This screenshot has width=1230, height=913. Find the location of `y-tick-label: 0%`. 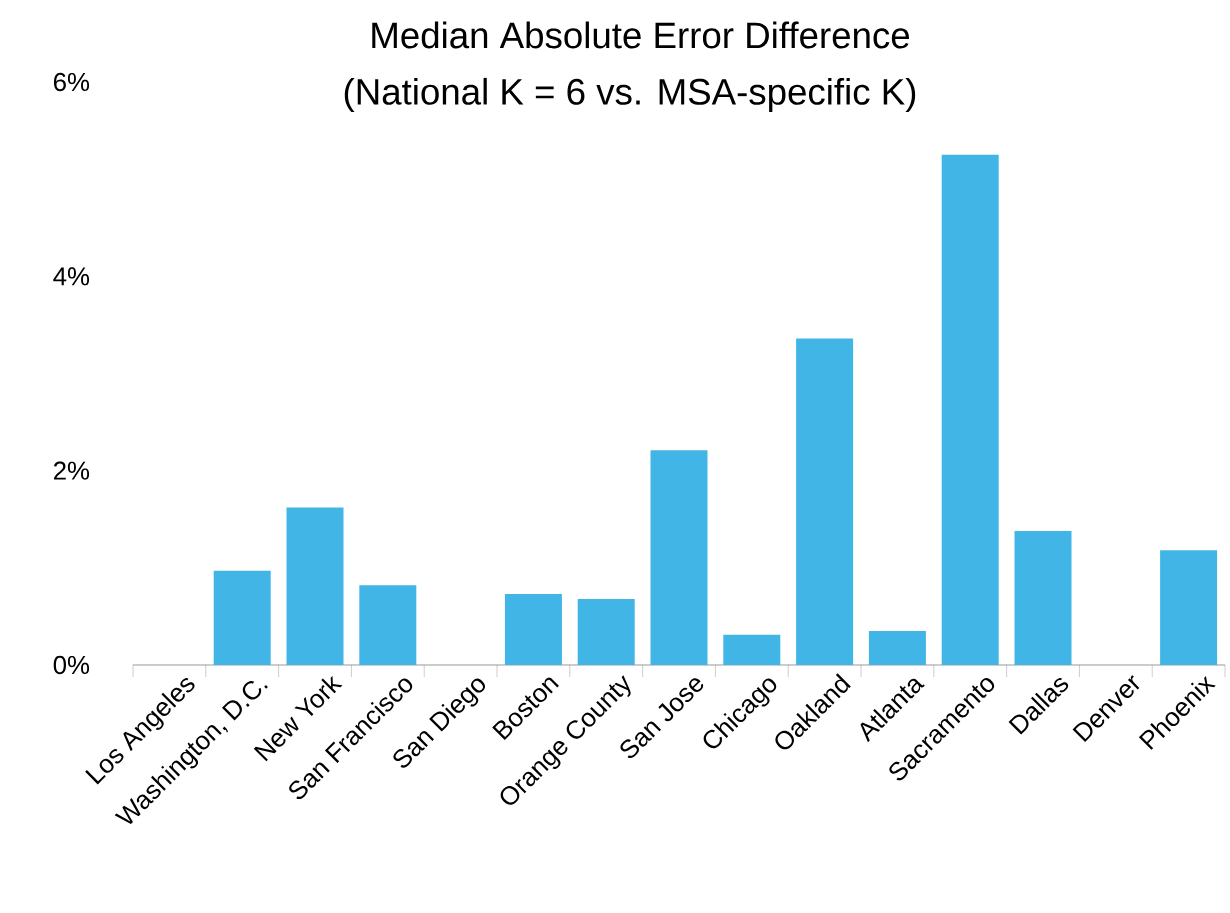

y-tick-label: 0% is located at coordinates (71, 665).